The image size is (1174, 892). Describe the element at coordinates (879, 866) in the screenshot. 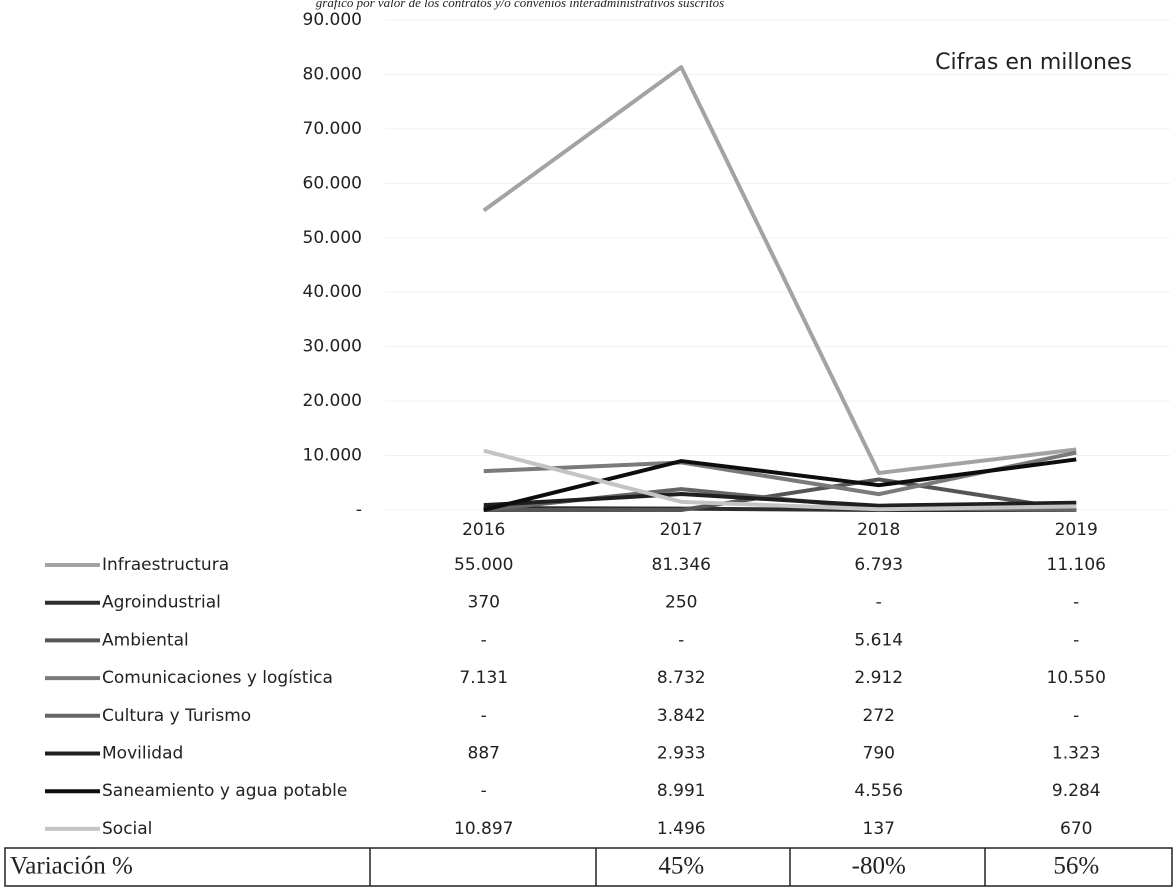

I see `variation-value: -80%` at that location.